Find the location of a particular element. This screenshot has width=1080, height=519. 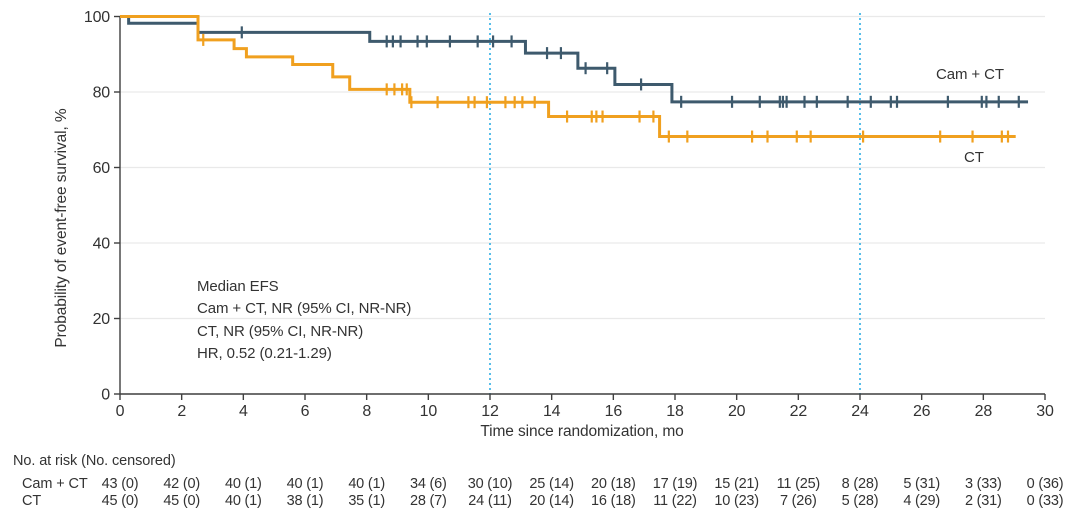

x-tick-label: 10 is located at coordinates (429, 411).